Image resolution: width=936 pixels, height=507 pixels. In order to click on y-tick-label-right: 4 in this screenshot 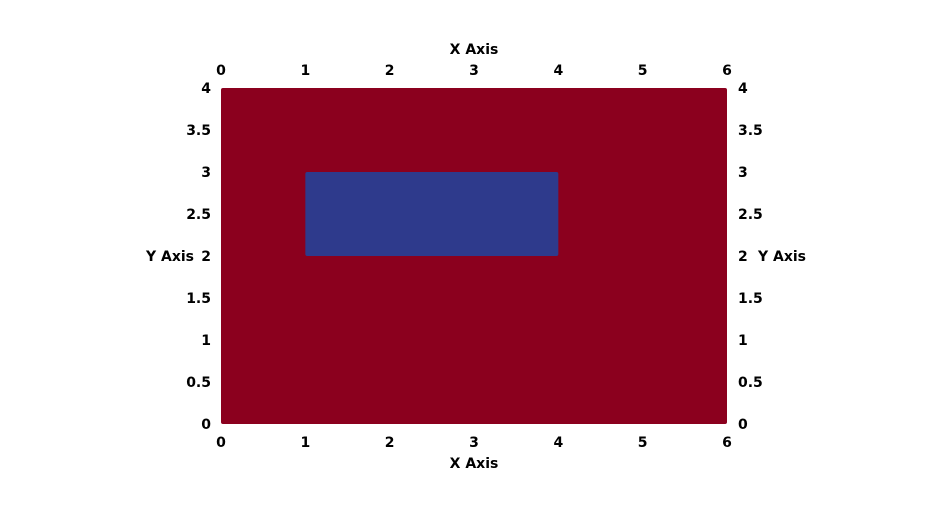, I will do `click(743, 89)`.